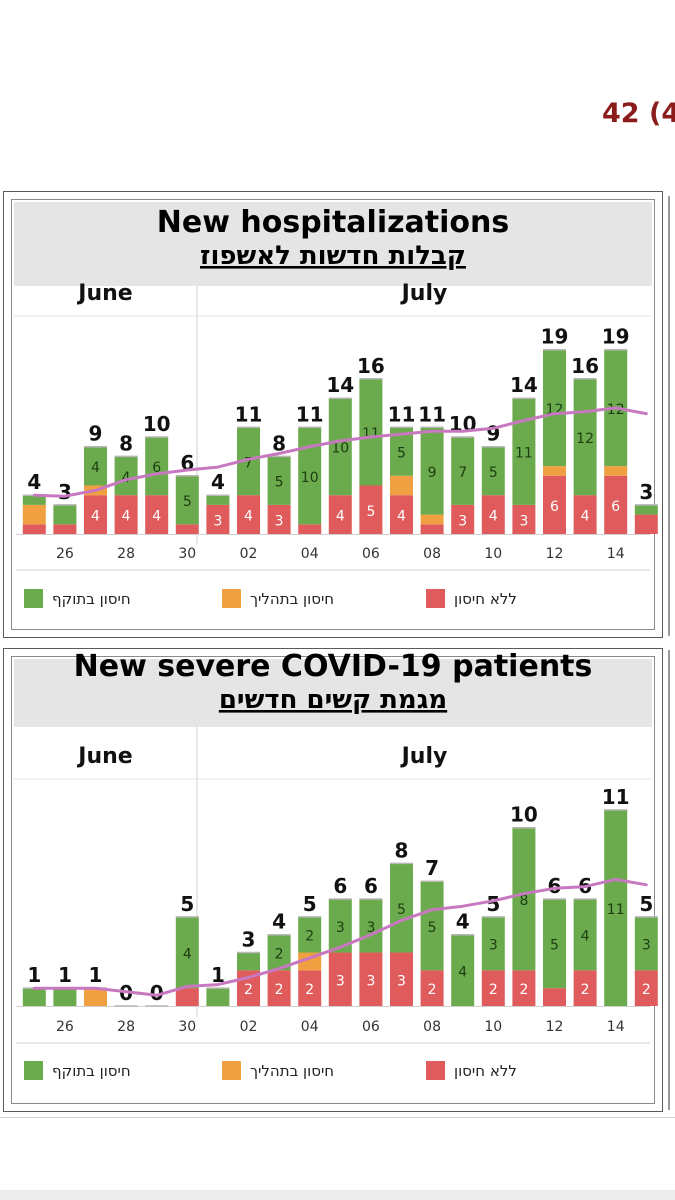 The image size is (675, 1200). I want to click on bar-total-label: 16, so click(585, 366).